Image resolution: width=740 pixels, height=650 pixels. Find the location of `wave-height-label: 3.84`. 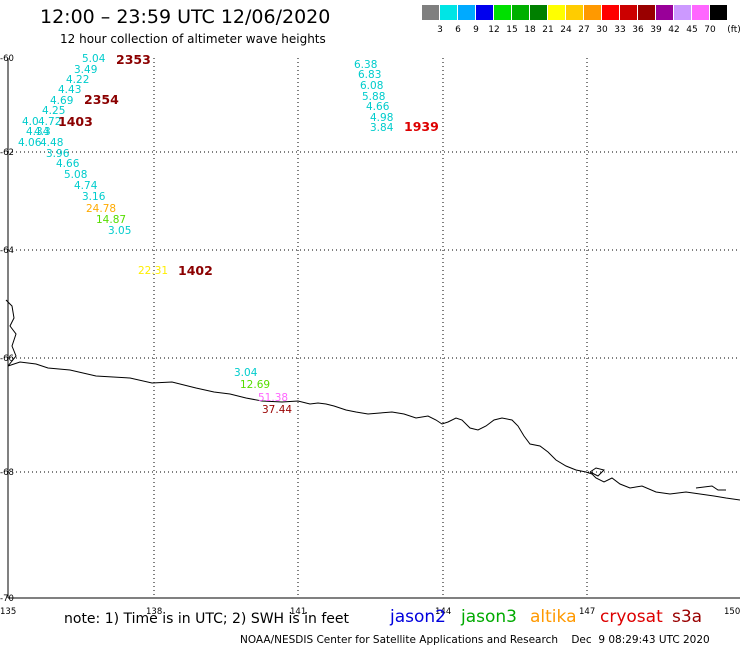

wave-height-label: 3.84 is located at coordinates (382, 128).